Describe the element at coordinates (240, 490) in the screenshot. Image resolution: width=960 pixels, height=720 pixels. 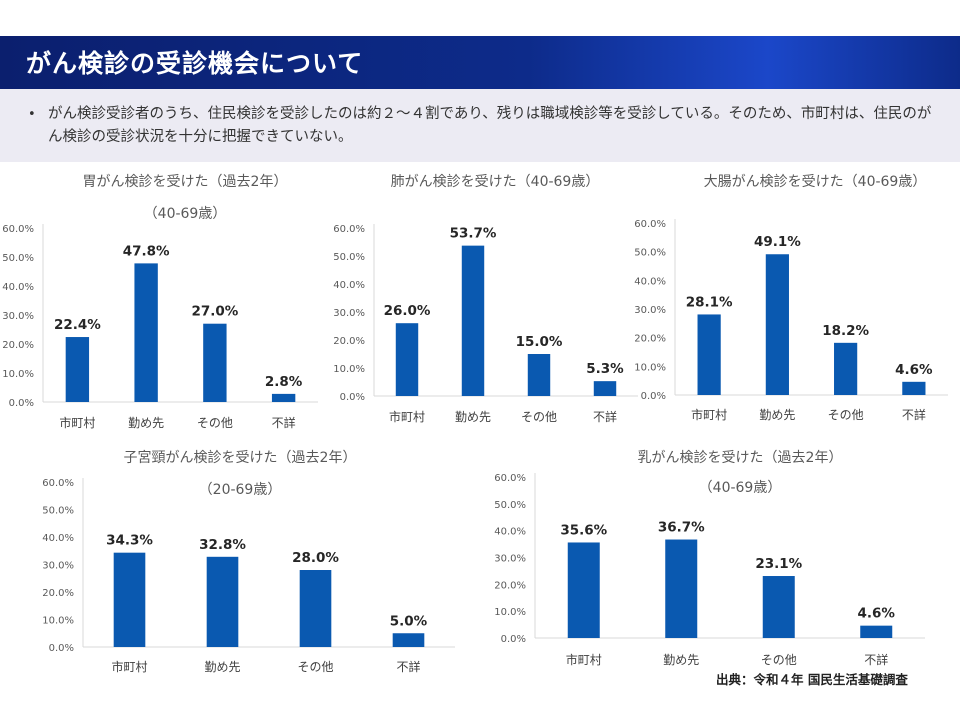
I see `chart-title: （20-69歳）` at that location.